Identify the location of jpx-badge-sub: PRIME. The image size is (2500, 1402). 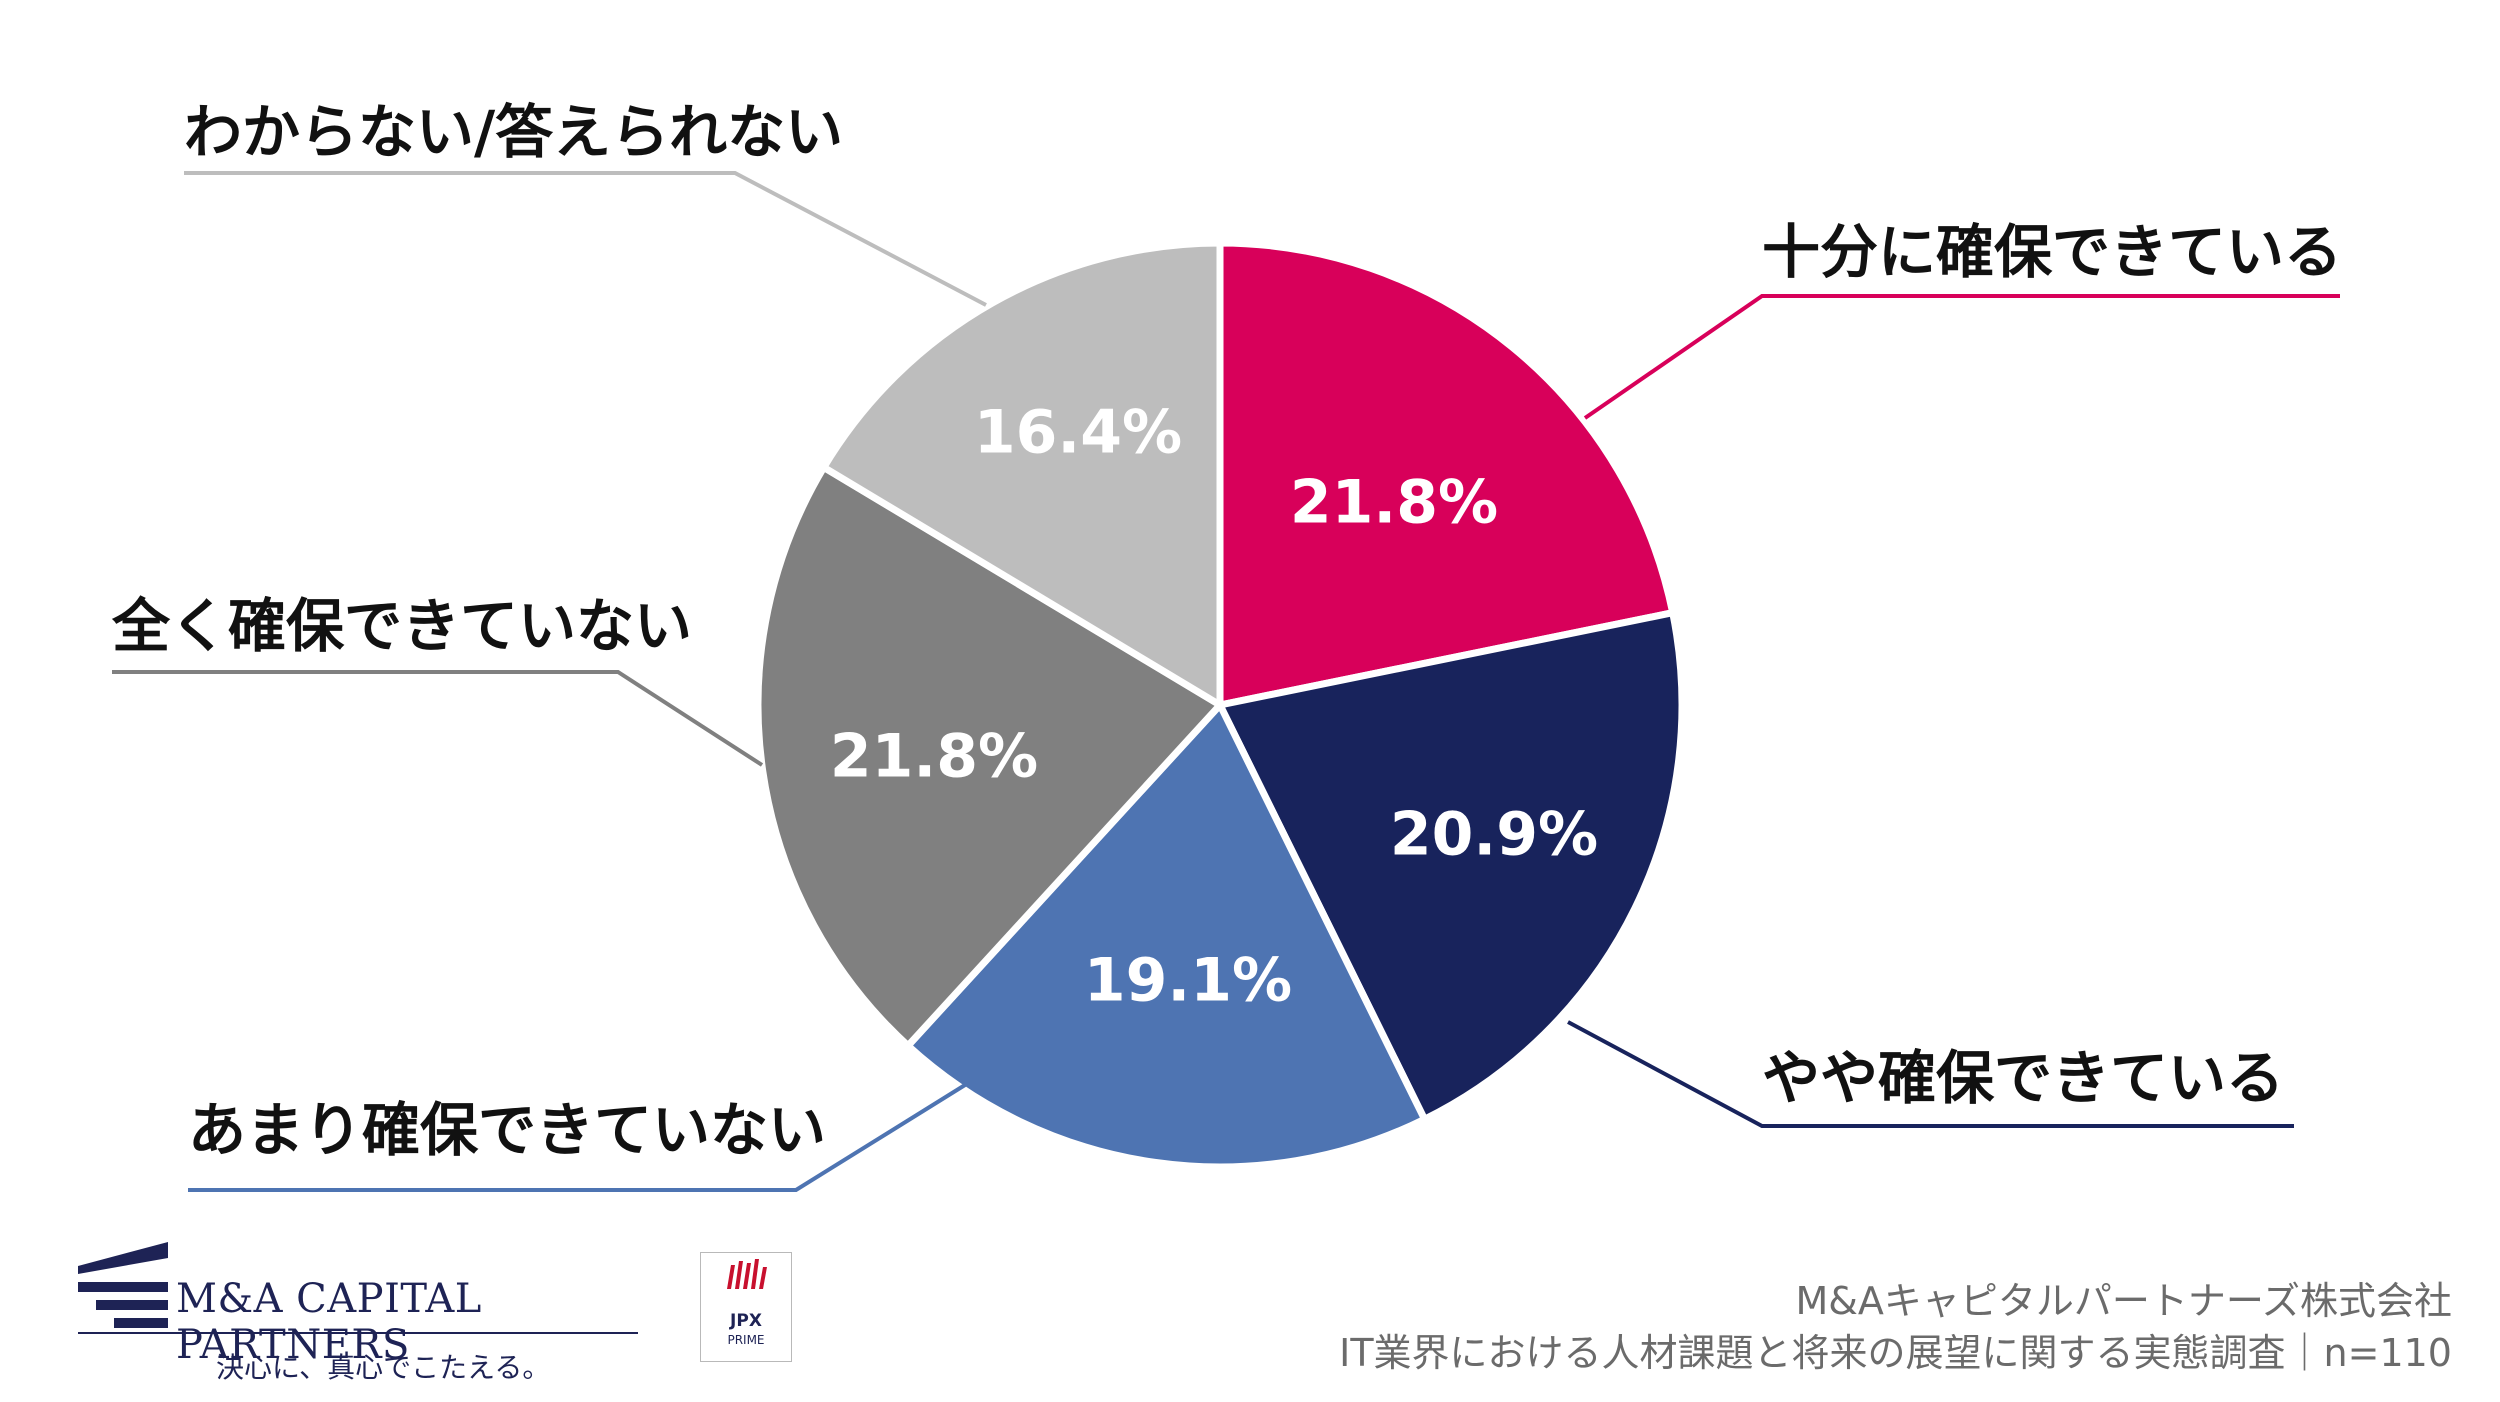
(746, 1340).